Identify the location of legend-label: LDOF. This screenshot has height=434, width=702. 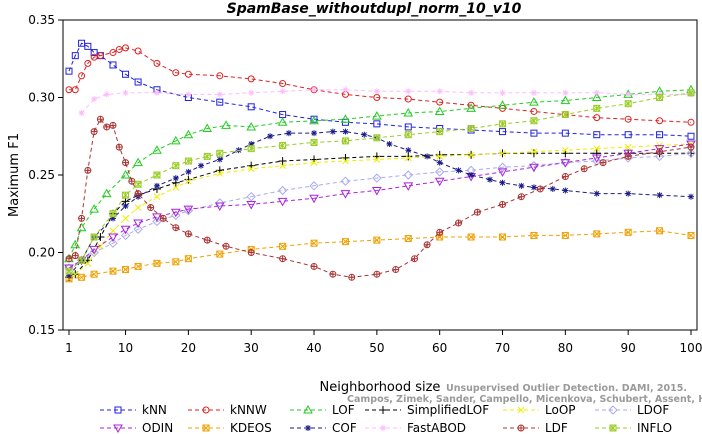
(653, 410).